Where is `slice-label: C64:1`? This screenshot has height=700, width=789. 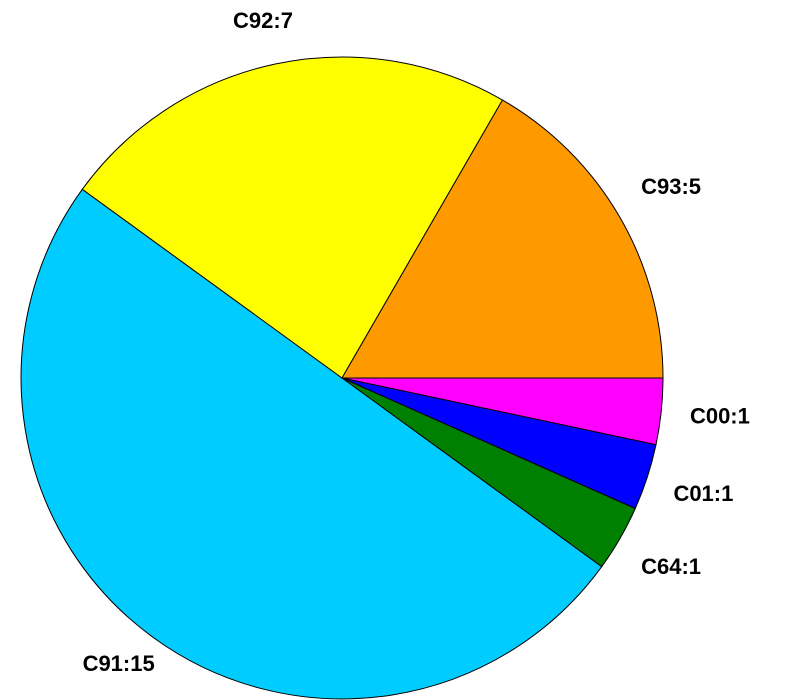 slice-label: C64:1 is located at coordinates (671, 566).